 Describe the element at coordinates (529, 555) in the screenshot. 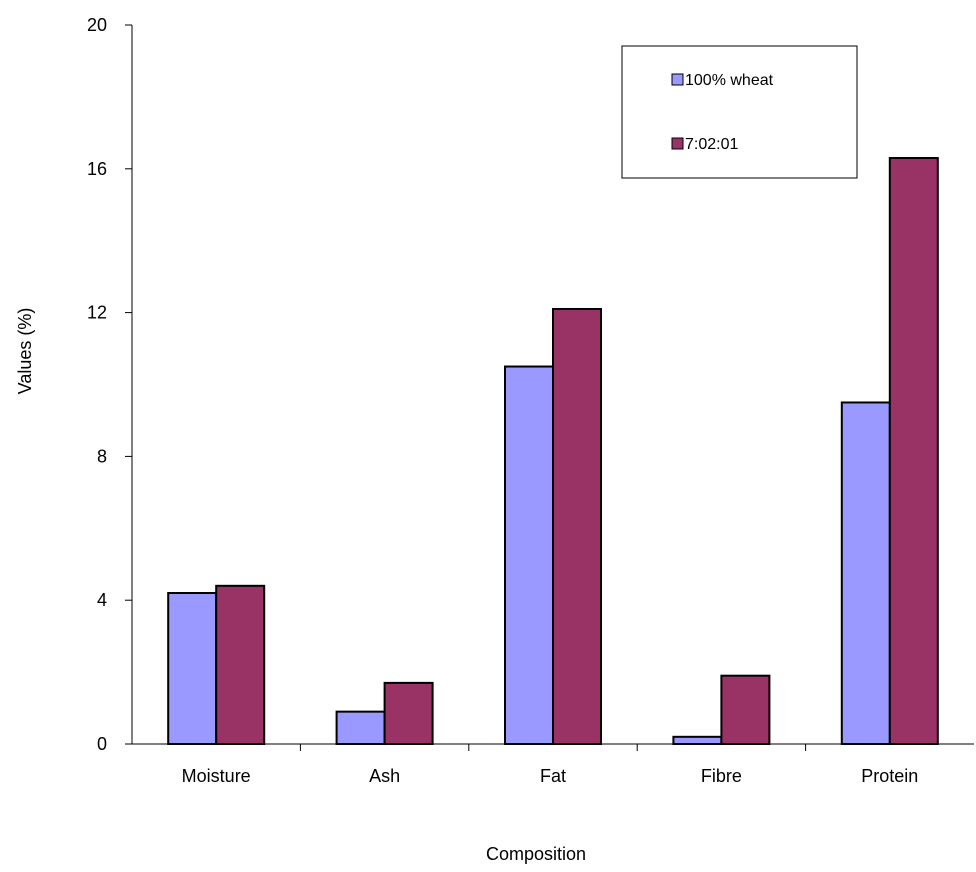

I see `bar-100-wheat-fat` at that location.